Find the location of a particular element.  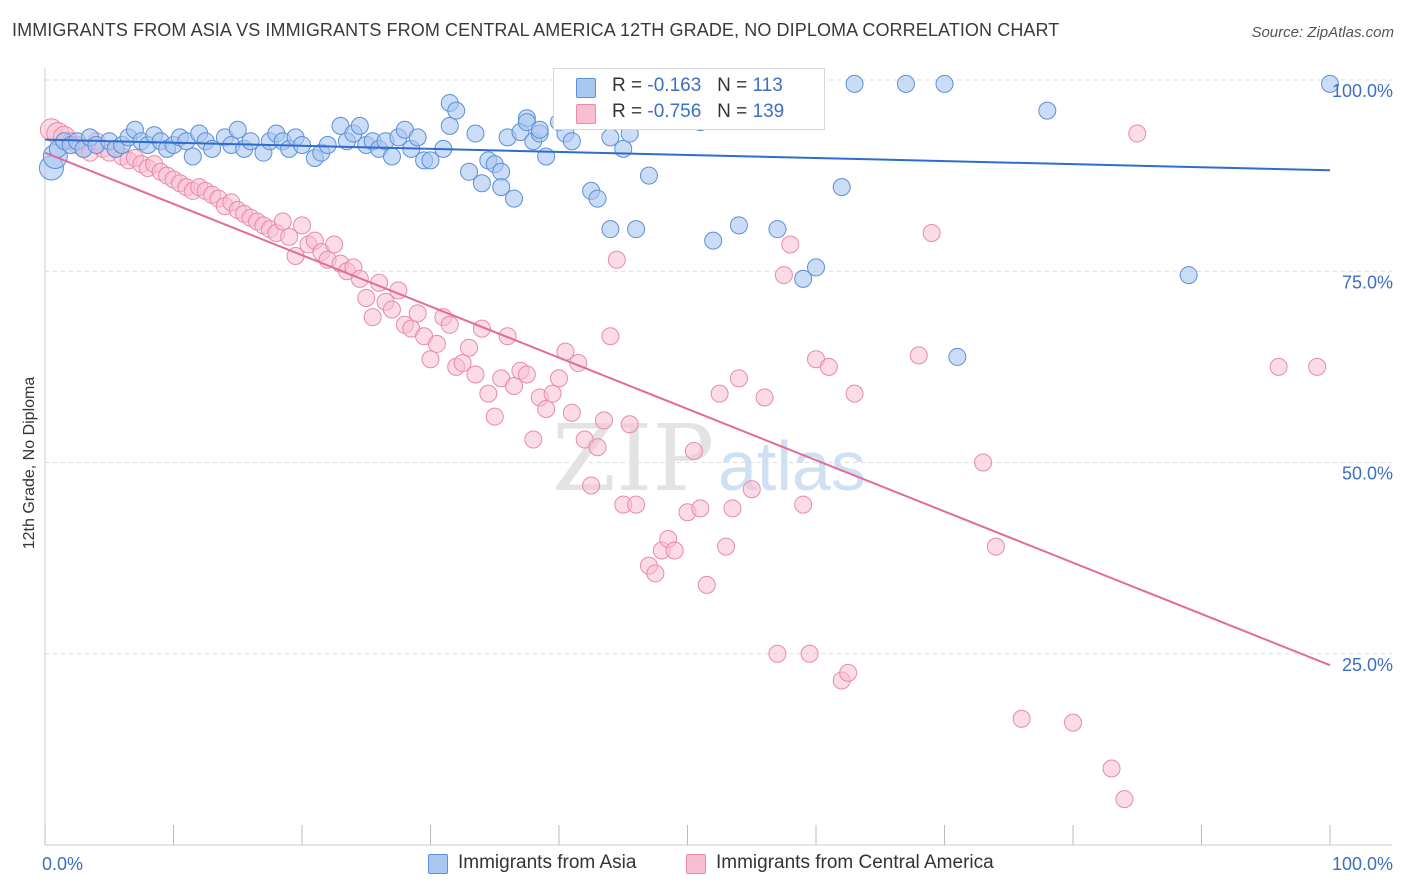

source-credit: Source: ZipAtlas.com is located at coordinates (1322, 32).